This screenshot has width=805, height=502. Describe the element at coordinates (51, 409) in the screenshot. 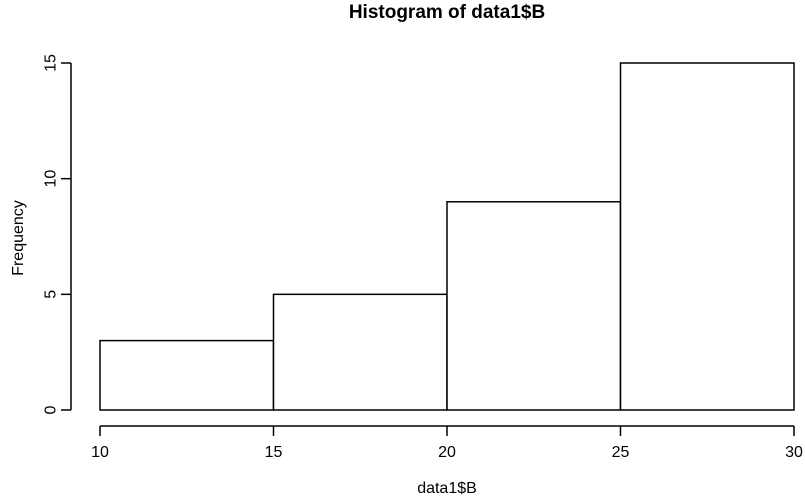

I see `y-axis-tick-label: 0` at that location.